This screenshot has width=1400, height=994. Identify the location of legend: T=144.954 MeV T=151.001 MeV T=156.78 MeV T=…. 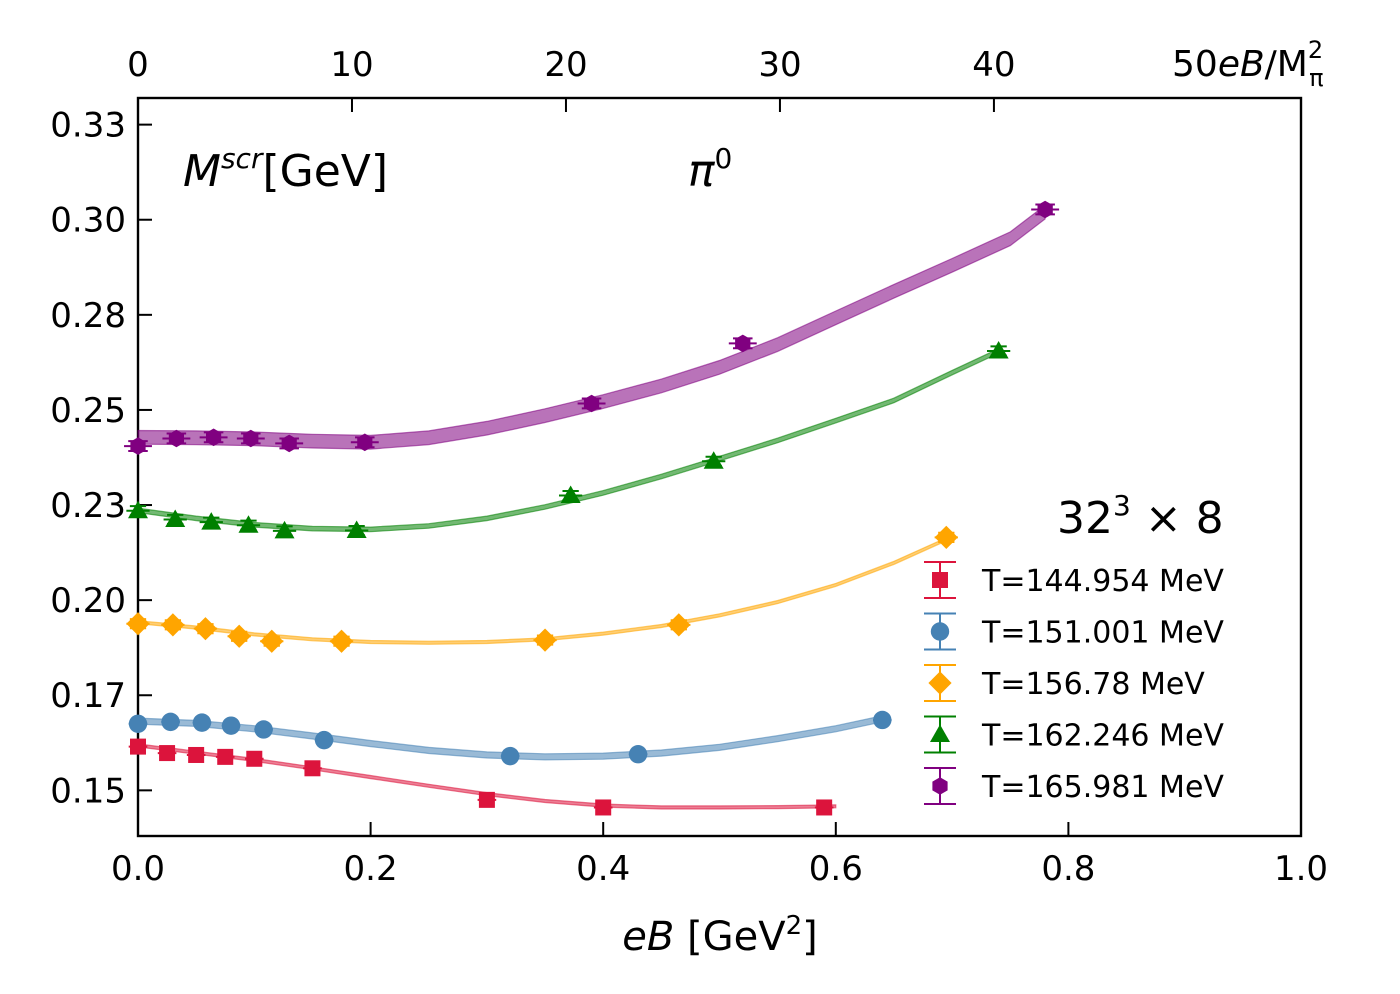
(1074, 683).